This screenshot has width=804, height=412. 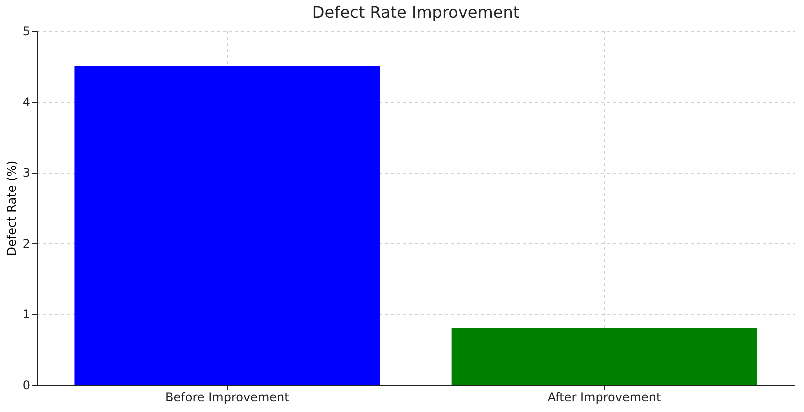 I want to click on x-tick-label: Before Improvement, so click(x=228, y=397).